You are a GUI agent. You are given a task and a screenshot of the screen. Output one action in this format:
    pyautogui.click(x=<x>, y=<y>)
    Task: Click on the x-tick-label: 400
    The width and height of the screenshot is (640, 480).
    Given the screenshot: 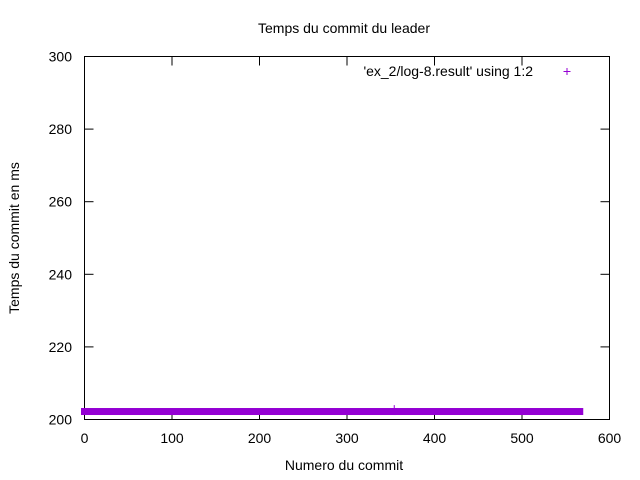 What is the action you would take?
    pyautogui.click(x=435, y=438)
    